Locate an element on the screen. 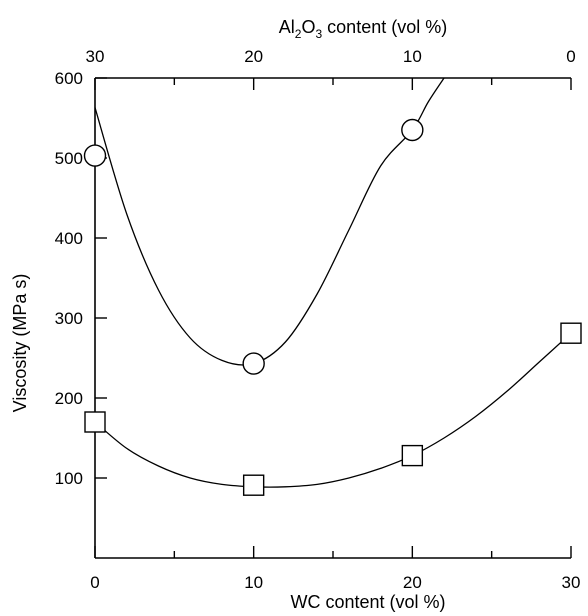  y-tick-label: 200 is located at coordinates (69, 398).